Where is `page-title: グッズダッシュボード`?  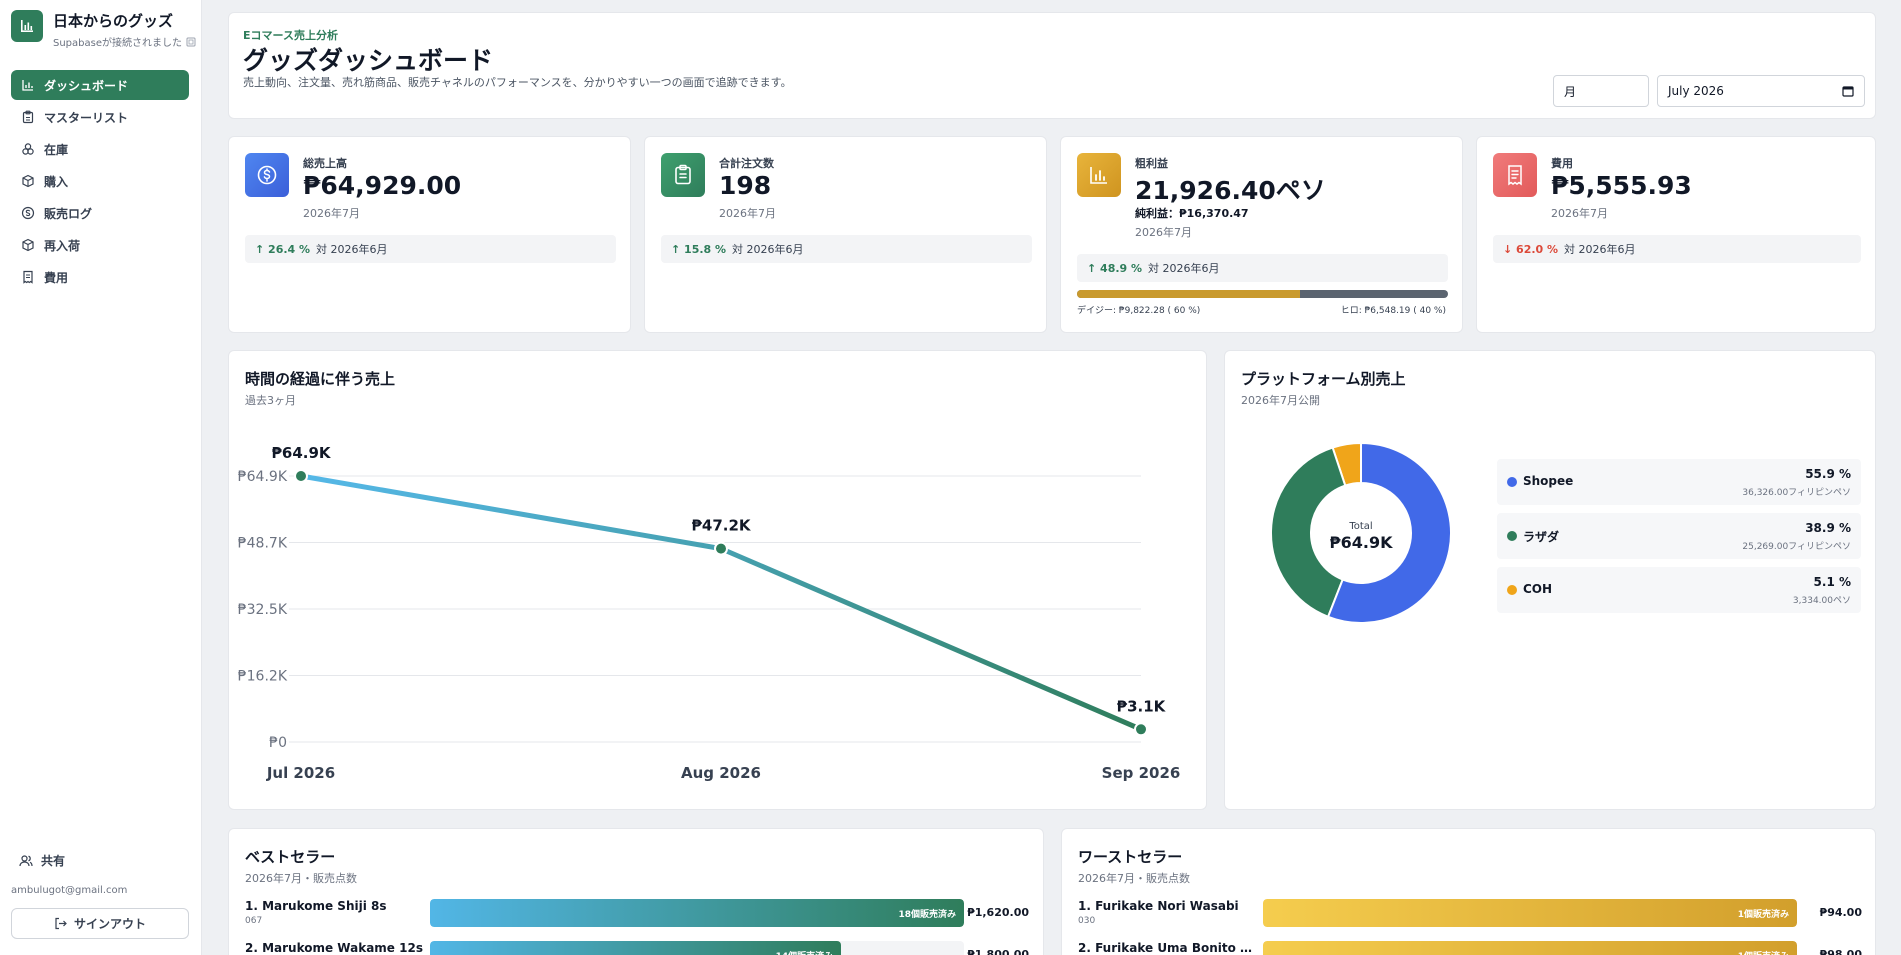
page-title: グッズダッシュボード is located at coordinates (368, 60).